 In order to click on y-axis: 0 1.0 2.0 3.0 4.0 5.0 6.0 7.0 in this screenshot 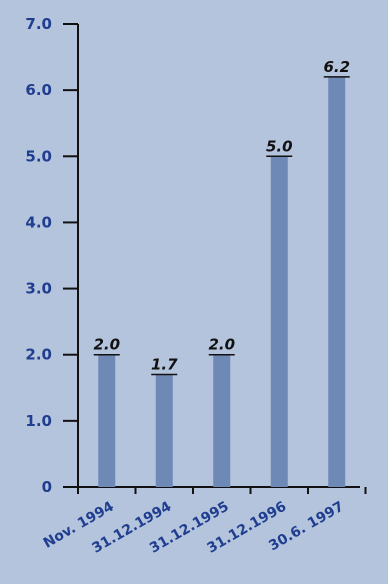, I will do `click(52, 255)`.